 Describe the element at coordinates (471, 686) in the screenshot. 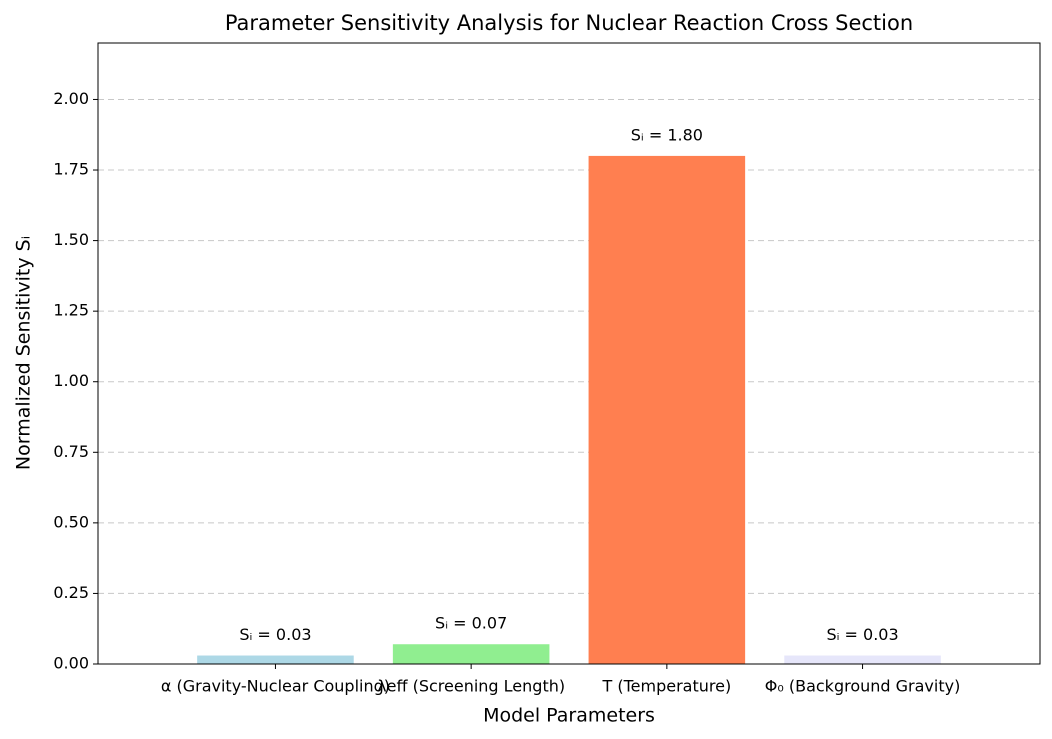

I see `x-tick-label: λeff (Screening Length)` at that location.